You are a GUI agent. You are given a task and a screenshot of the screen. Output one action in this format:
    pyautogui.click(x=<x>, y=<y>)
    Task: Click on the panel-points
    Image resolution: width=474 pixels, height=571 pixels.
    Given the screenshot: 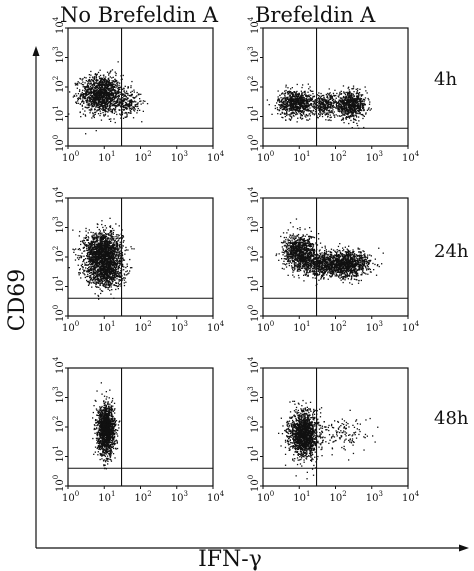 What is the action you would take?
    pyautogui.click(x=101, y=258)
    